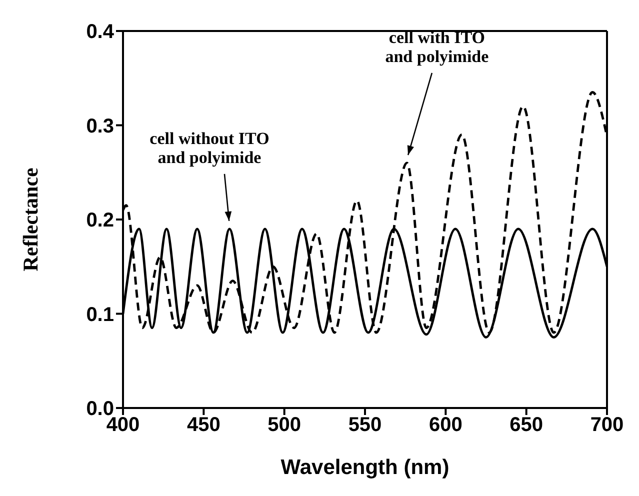 This screenshot has height=496, width=639. I want to click on x-tick-label: 600, so click(445, 425).